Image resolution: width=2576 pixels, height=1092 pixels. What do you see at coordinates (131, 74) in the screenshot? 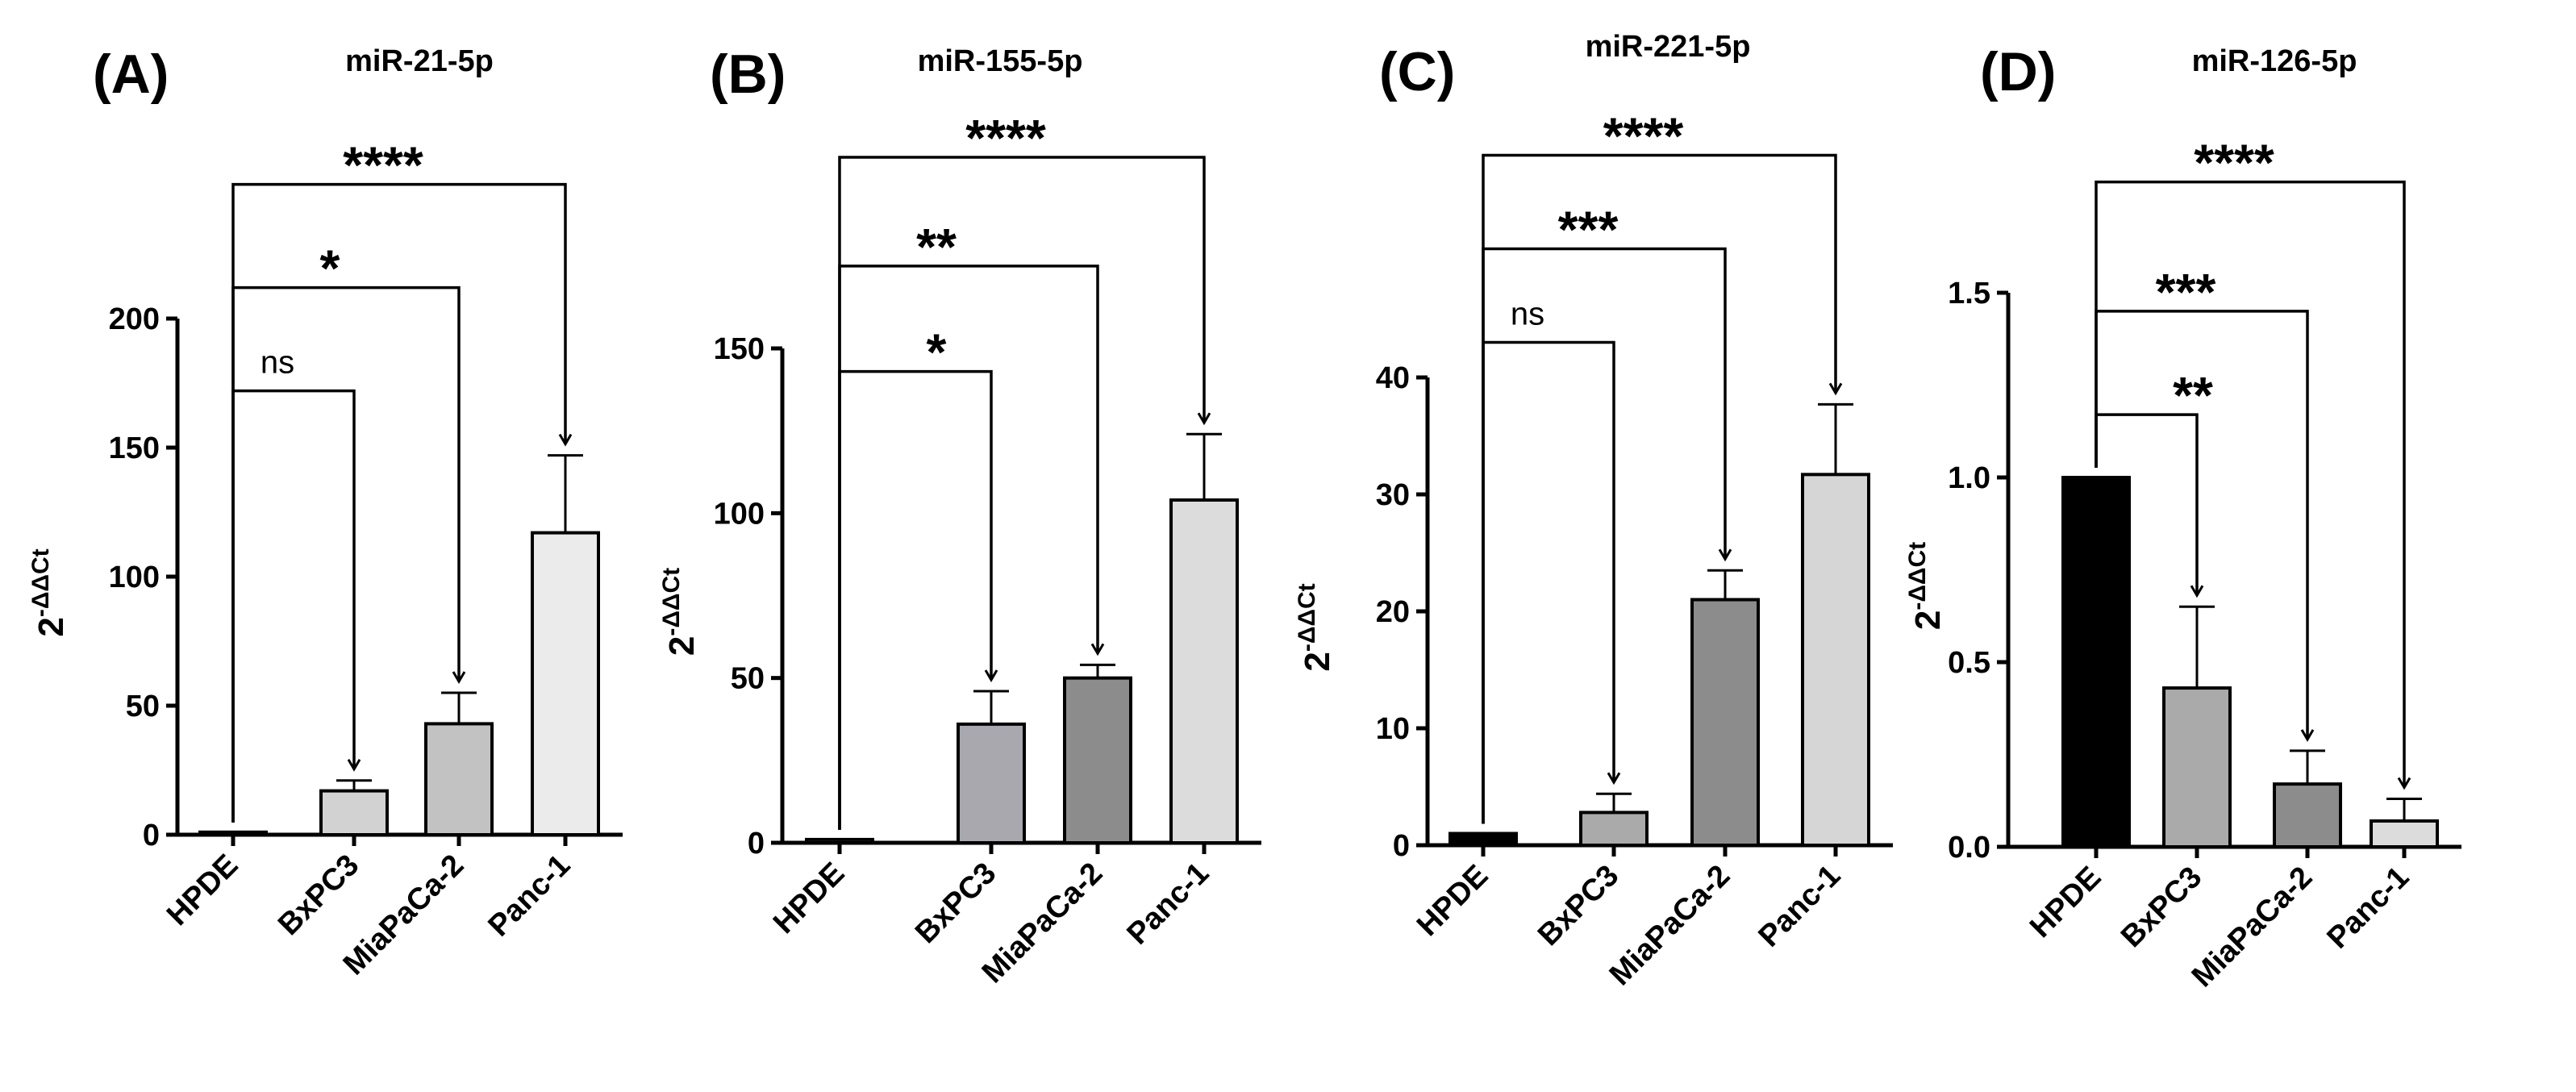
I see `panel-letter: (A)` at bounding box center [131, 74].